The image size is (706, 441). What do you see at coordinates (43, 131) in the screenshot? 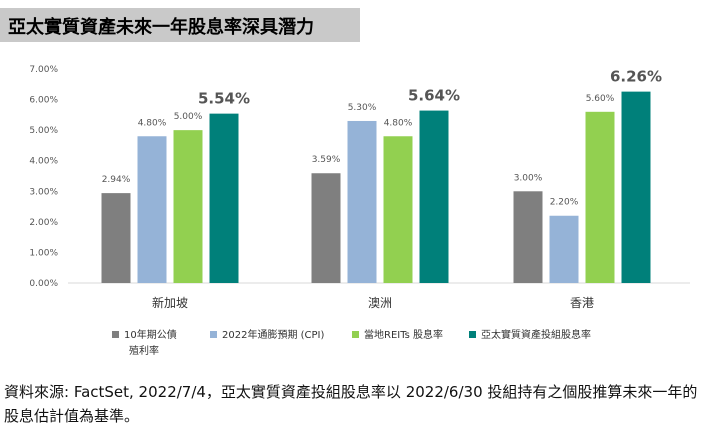
I see `y-tick-label: 5.00%` at bounding box center [43, 131].